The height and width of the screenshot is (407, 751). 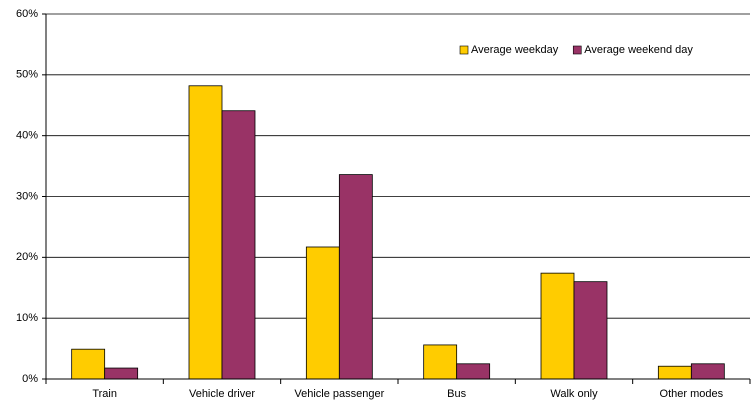 What do you see at coordinates (27, 75) in the screenshot?
I see `y-tick-label: 50%` at bounding box center [27, 75].